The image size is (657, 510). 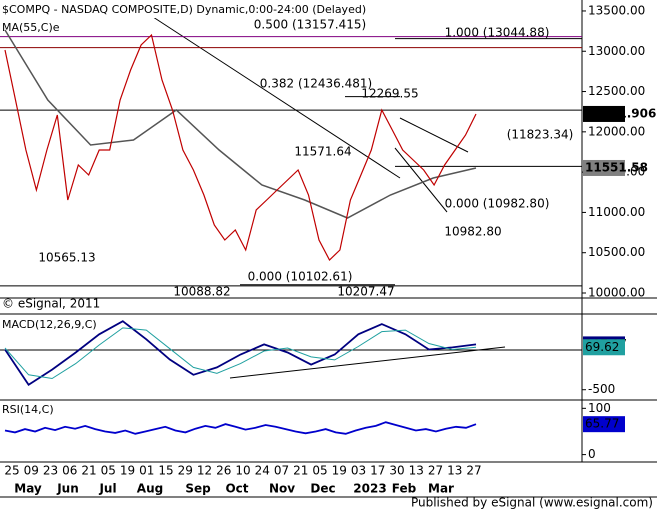 What do you see at coordinates (300, 277) in the screenshot?
I see `annotation: 0.000 (10102.61)` at bounding box center [300, 277].